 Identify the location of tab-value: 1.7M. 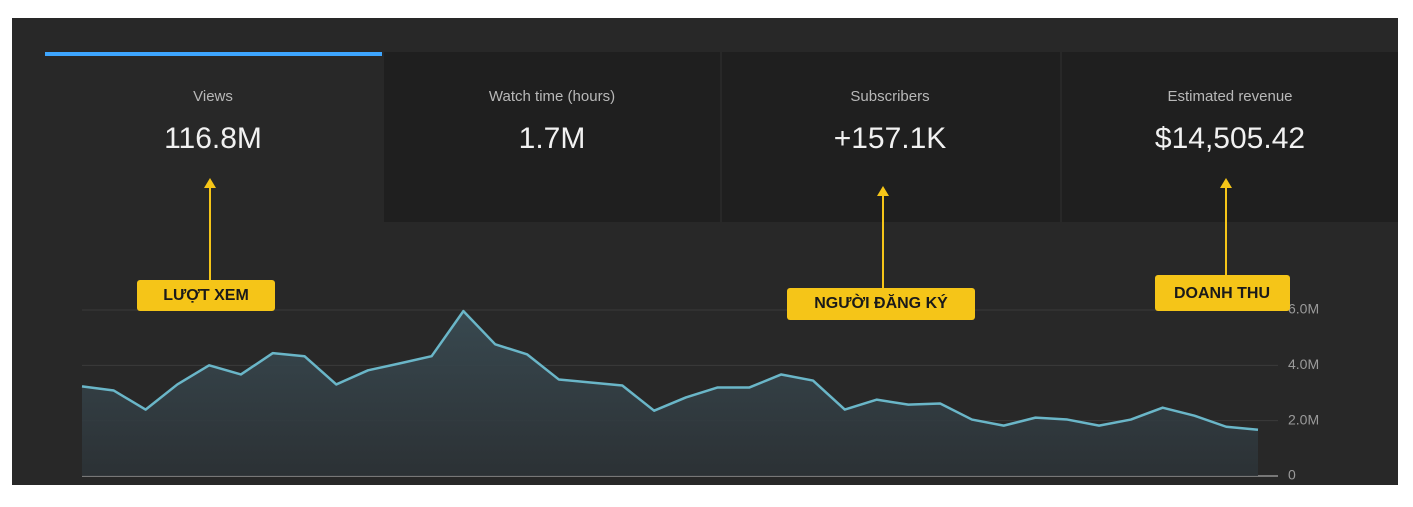
(552, 138).